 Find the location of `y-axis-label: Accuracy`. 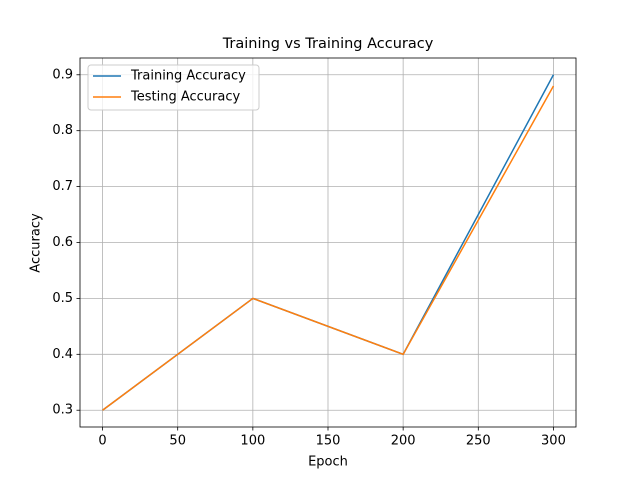

y-axis-label: Accuracy is located at coordinates (36, 243).